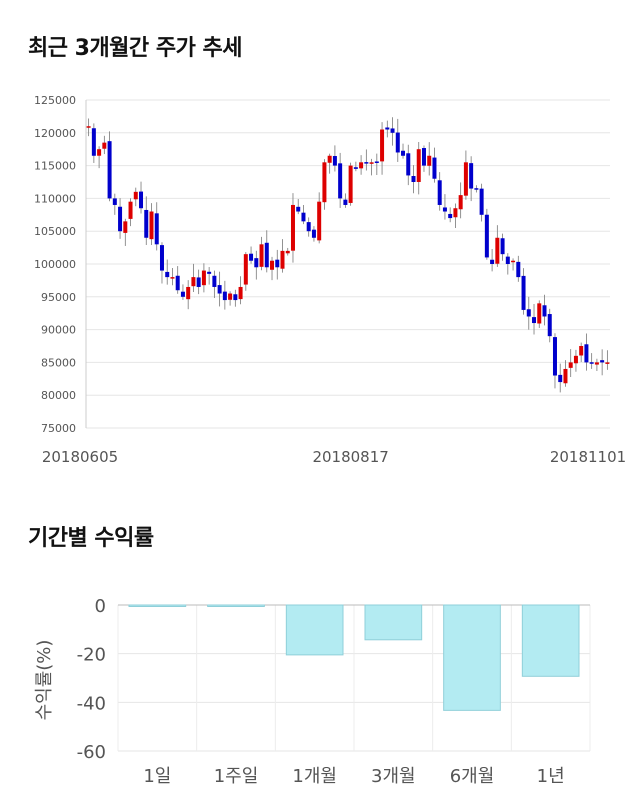  What do you see at coordinates (55, 198) in the screenshot?
I see `y-tick-label: 110000` at bounding box center [55, 198].